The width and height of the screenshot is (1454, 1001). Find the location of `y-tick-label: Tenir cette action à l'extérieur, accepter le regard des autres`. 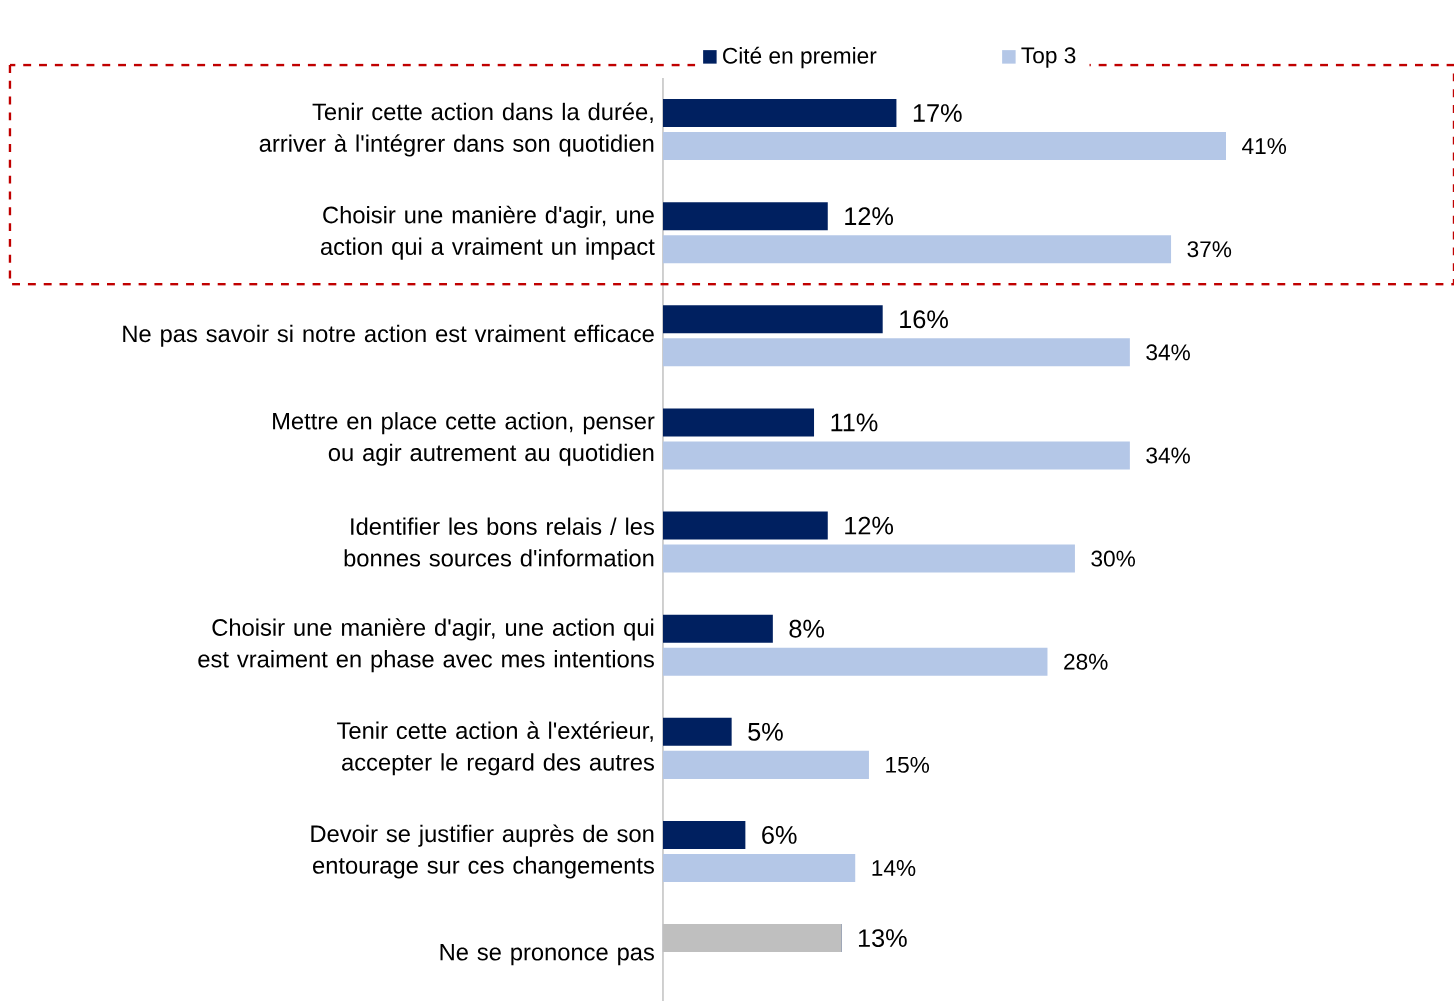

y-tick-label: Tenir cette action à l'extérieur, accepter le regard des autres is located at coordinates (495, 748).